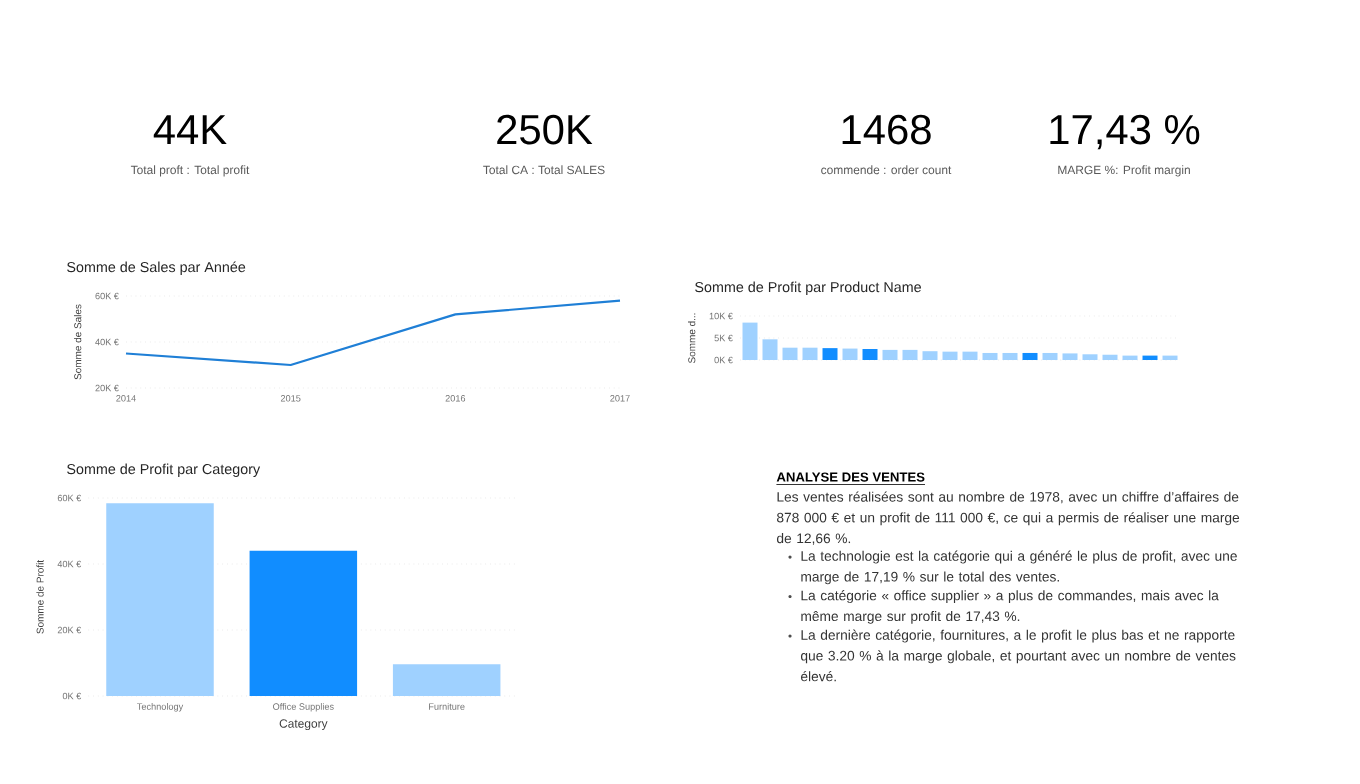 The image size is (1360, 784). What do you see at coordinates (886, 129) in the screenshot?
I see `text: 1468` at bounding box center [886, 129].